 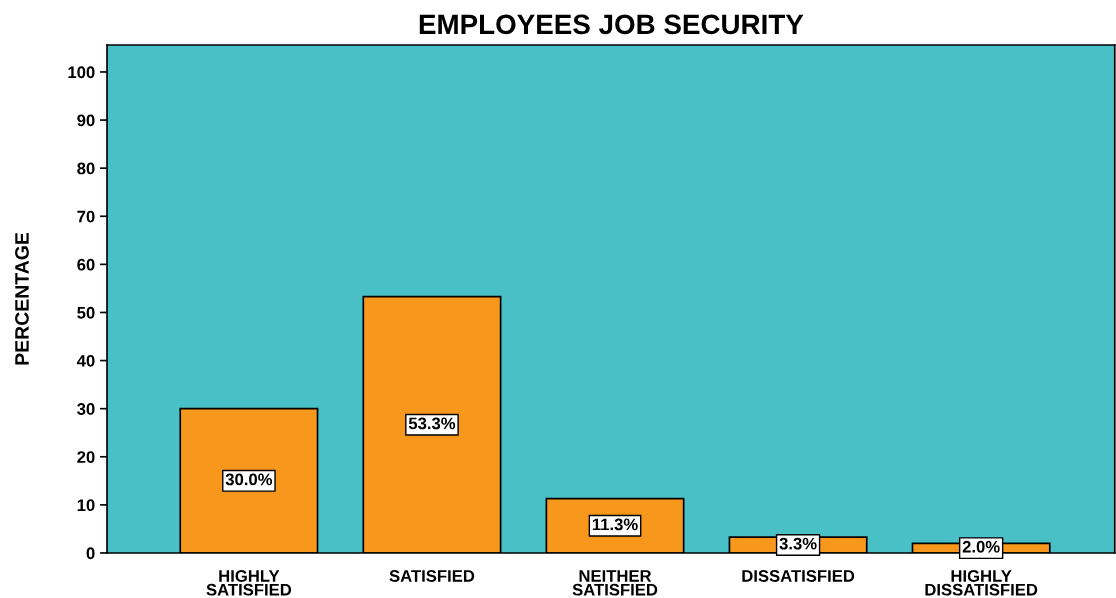 I want to click on x-tick-label: SATISFIED, so click(x=432, y=576).